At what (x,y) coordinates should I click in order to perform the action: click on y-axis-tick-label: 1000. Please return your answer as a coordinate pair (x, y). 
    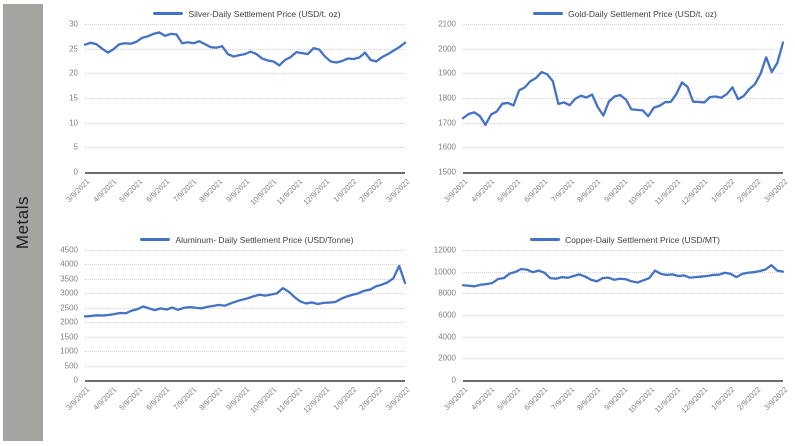
    Looking at the image, I should click on (69, 351).